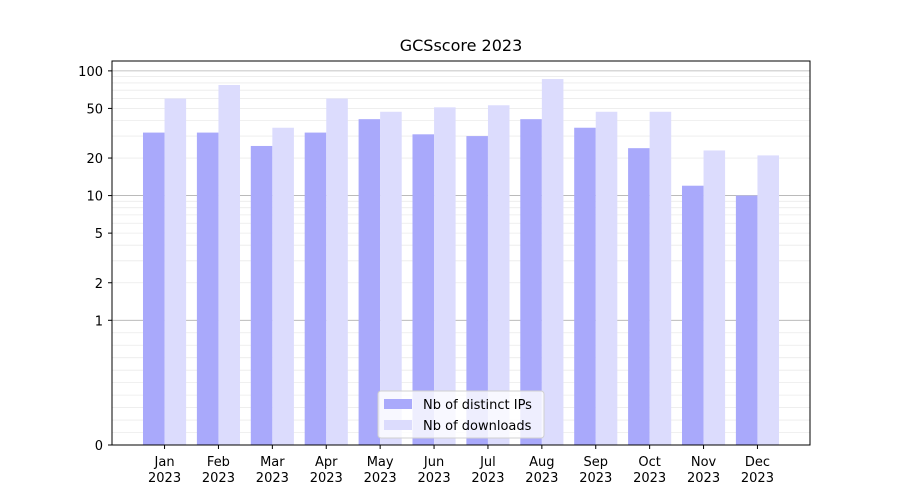  What do you see at coordinates (94, 109) in the screenshot?
I see `y-tick-label: 50` at bounding box center [94, 109].